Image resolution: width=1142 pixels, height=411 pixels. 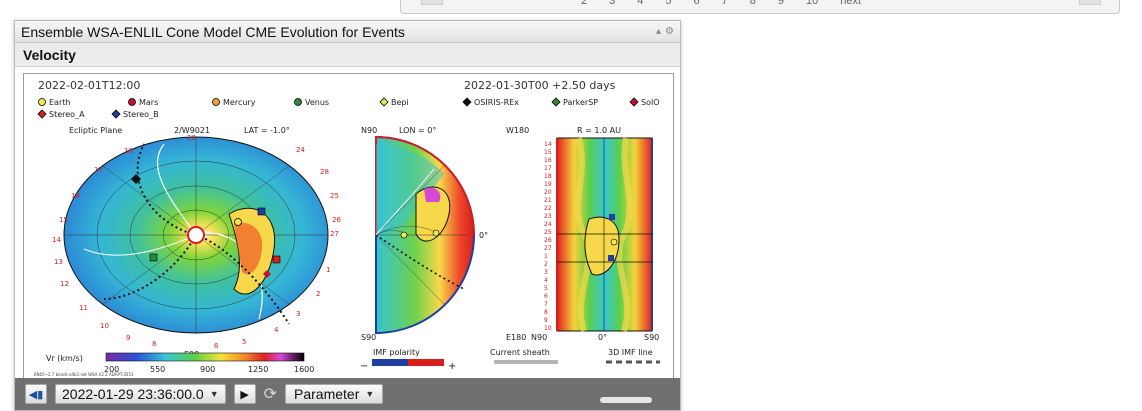 I want to click on legend-marker-bepi, so click(x=384, y=102).